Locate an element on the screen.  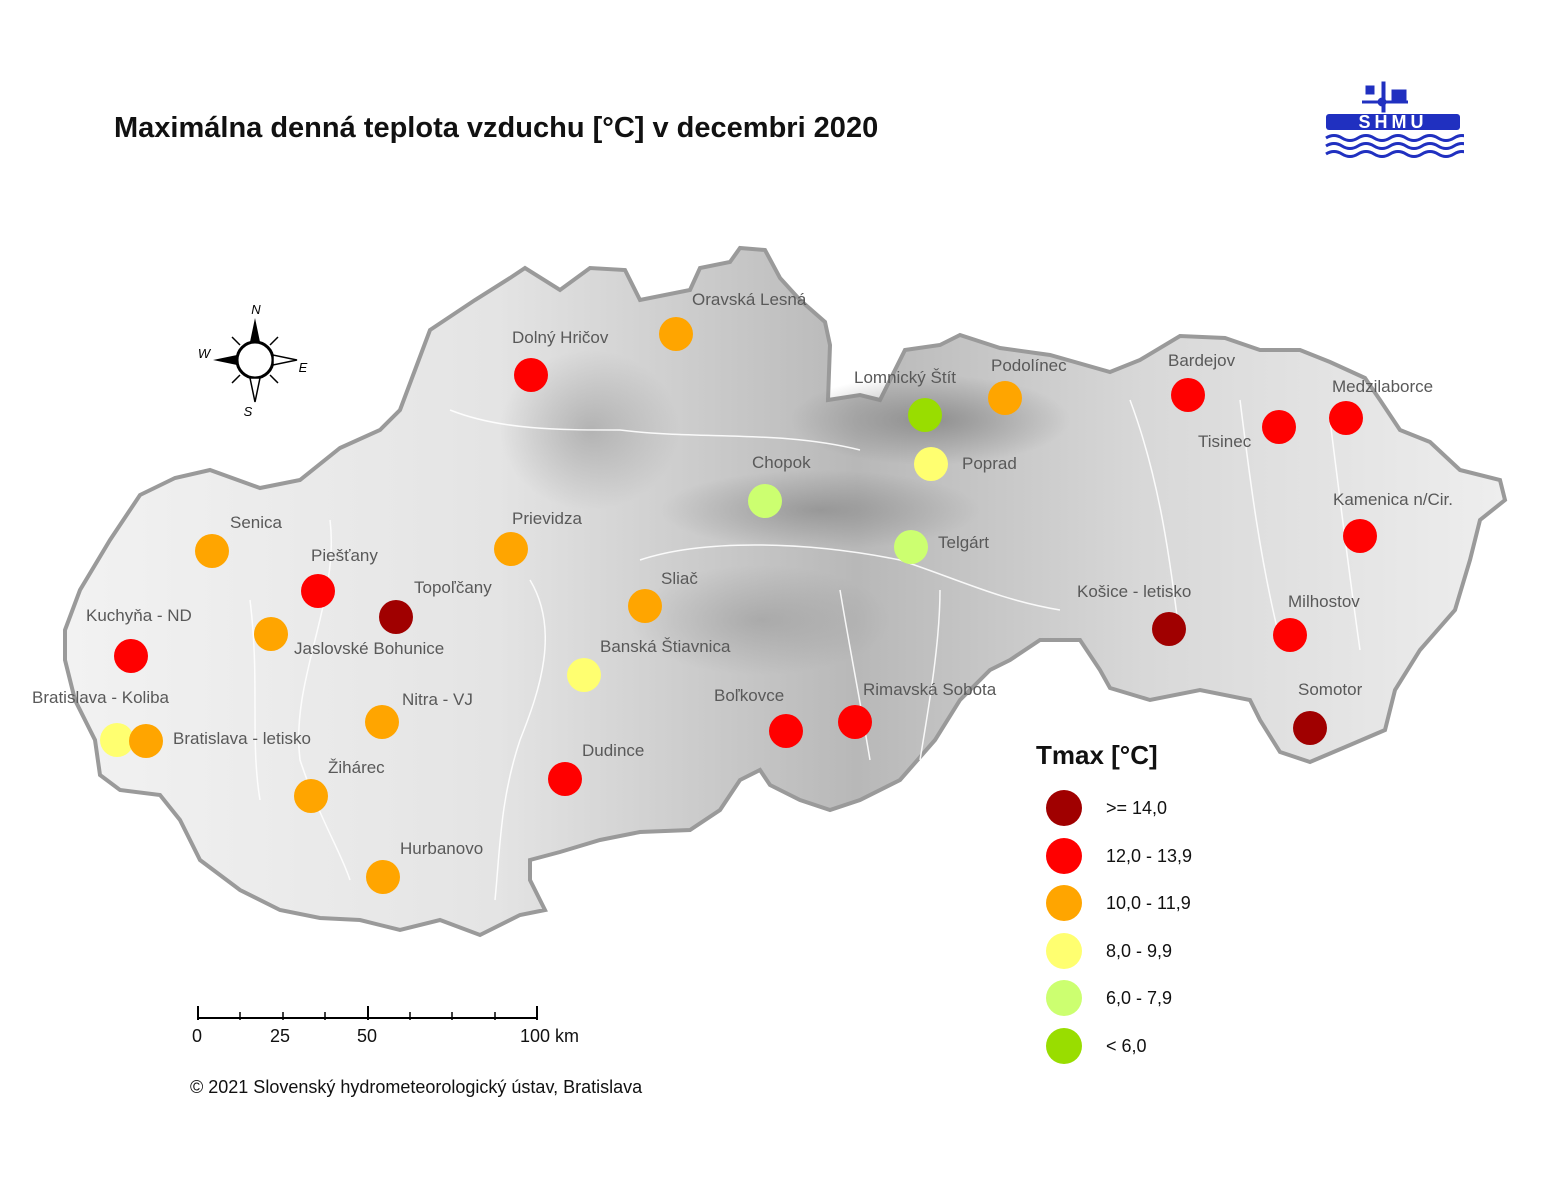
compass-rose: N S E W is located at coordinates (253, 360).